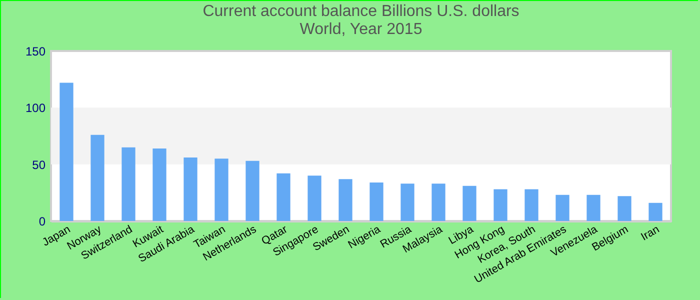 This screenshot has height=300, width=700. What do you see at coordinates (39, 165) in the screenshot?
I see `y-tick-label: 50` at bounding box center [39, 165].